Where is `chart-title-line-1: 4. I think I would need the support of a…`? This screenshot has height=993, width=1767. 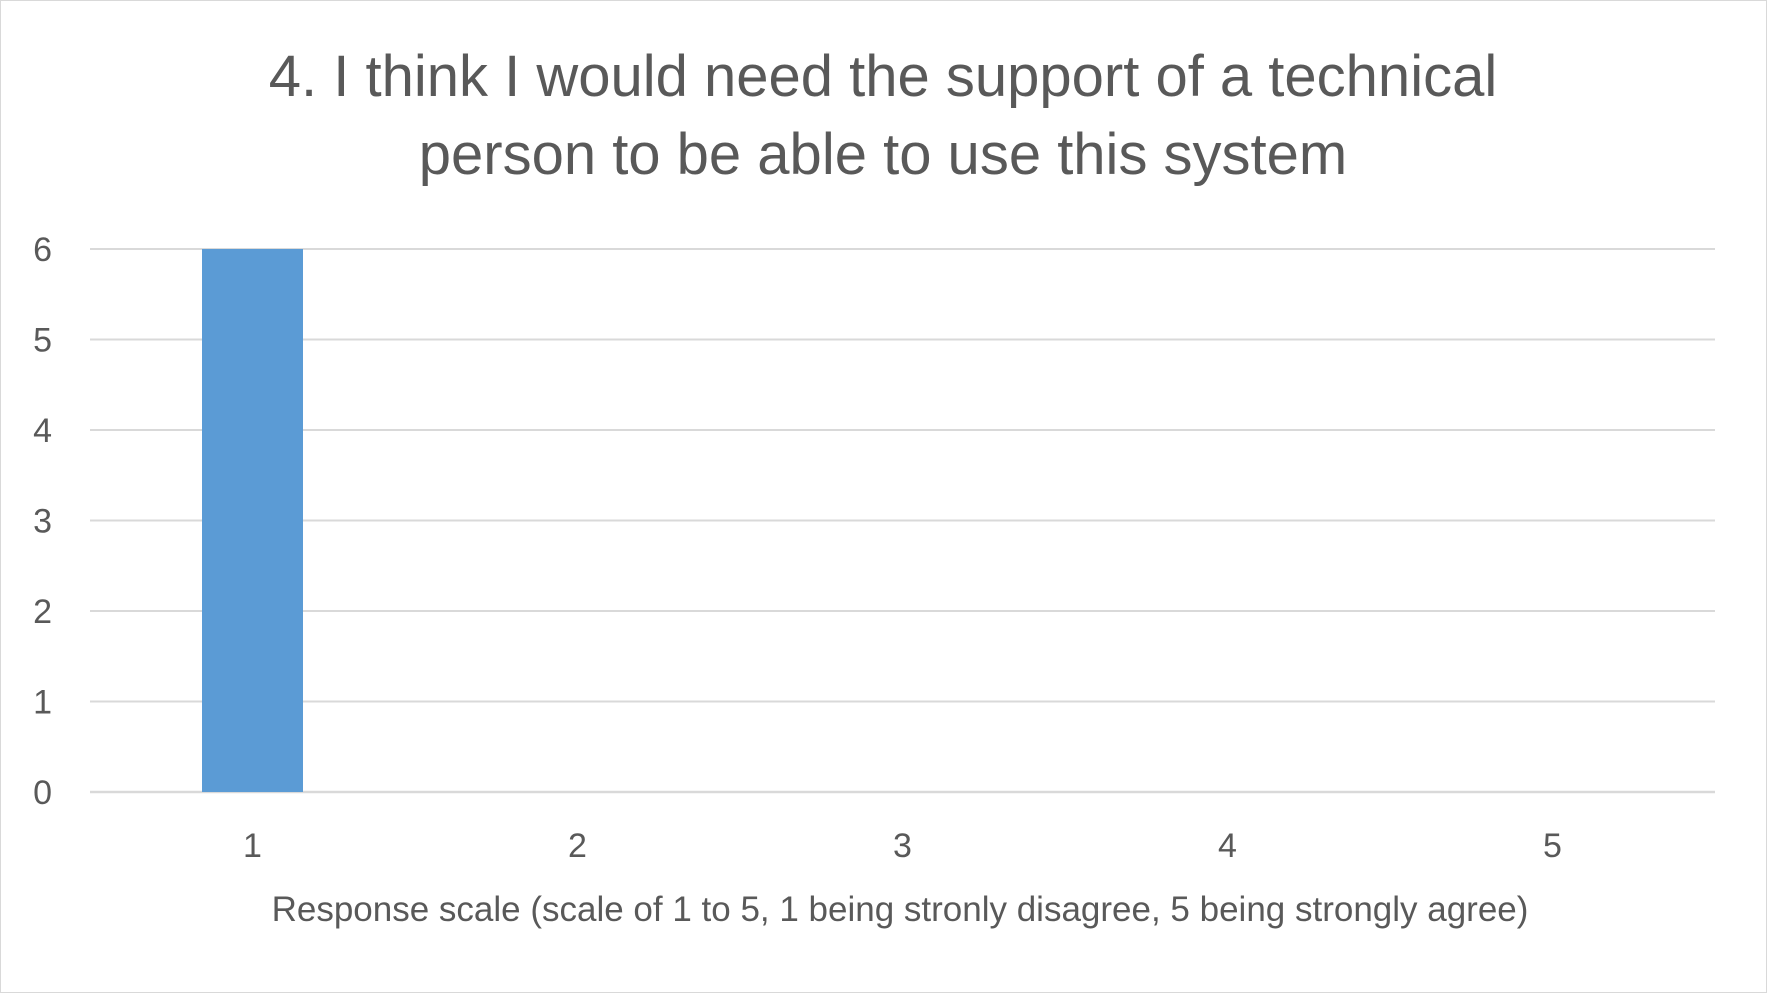
chart-title-line-1: 4. I think I would need the support of a… is located at coordinates (883, 76).